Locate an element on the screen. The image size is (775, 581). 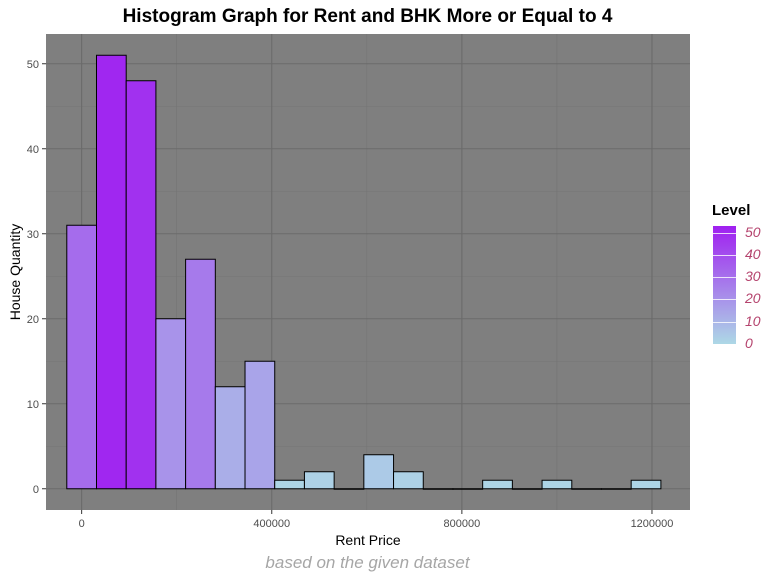
legend-label: 20 is located at coordinates (753, 298).